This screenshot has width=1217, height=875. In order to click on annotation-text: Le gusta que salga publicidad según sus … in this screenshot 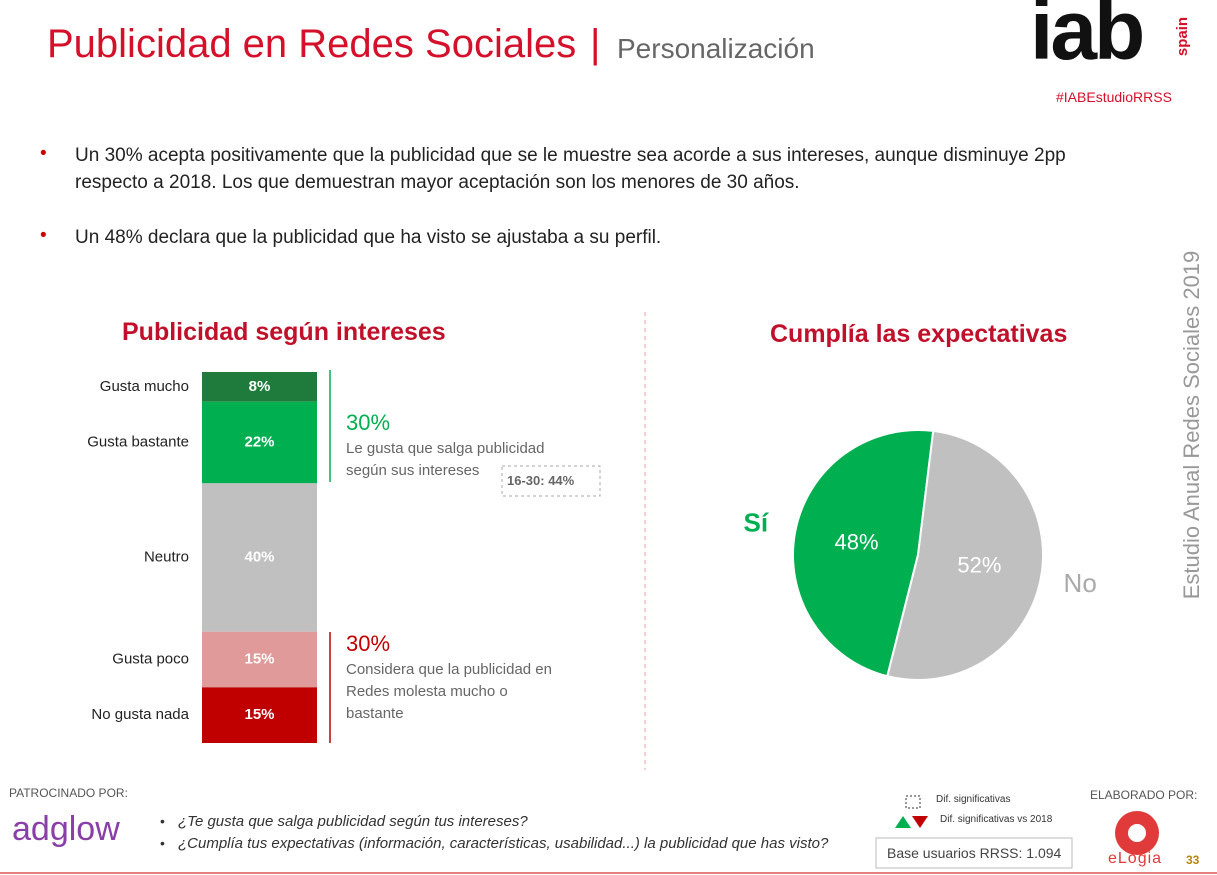, I will do `click(445, 459)`.